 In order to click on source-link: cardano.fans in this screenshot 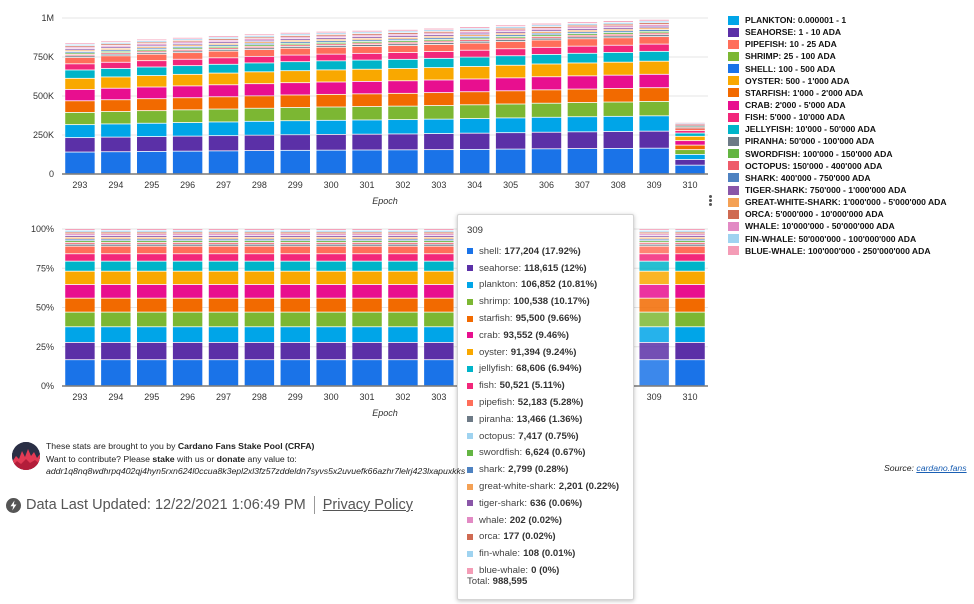, I will do `click(941, 468)`.